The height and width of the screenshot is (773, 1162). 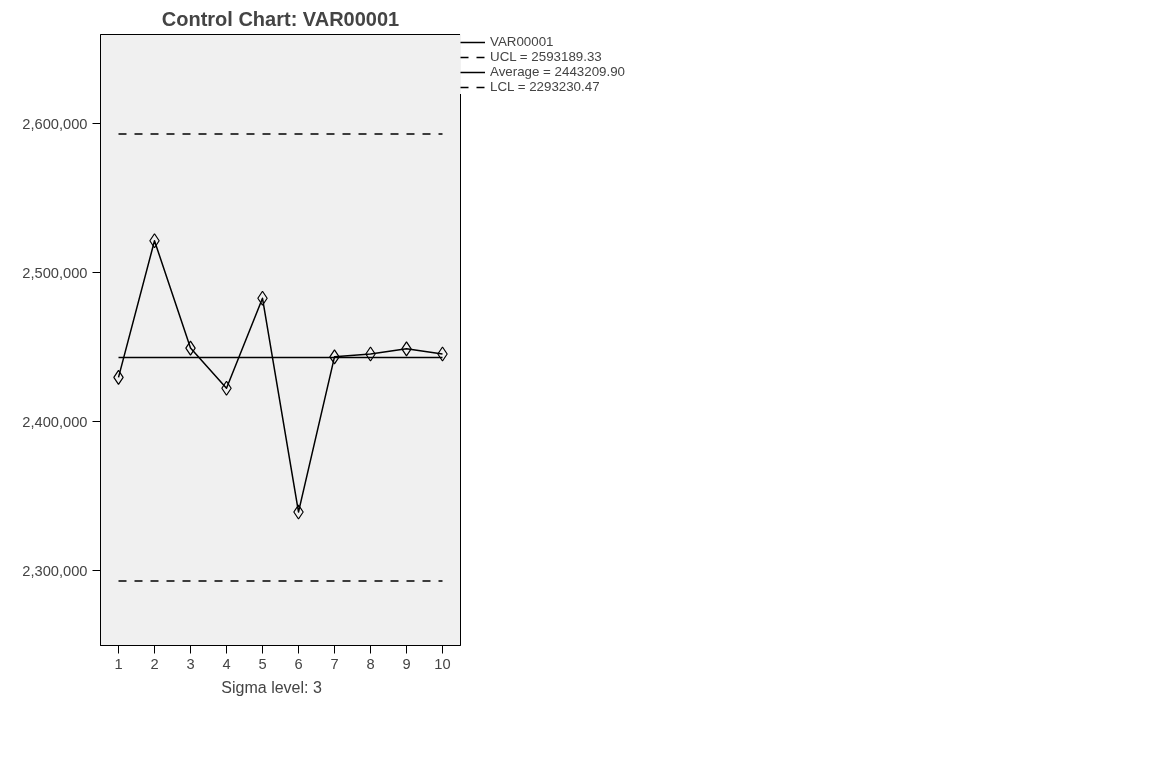 I want to click on x-tick-label: 10, so click(x=442, y=663).